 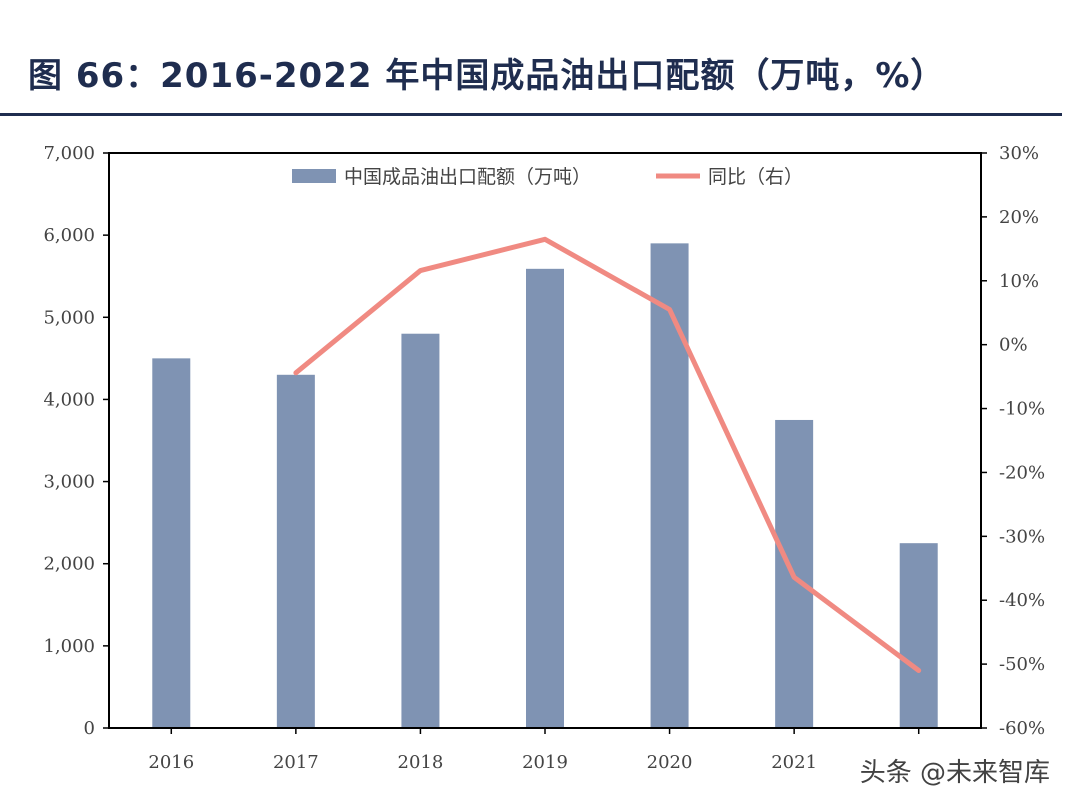 What do you see at coordinates (295, 551) in the screenshot?
I see `bar-2017` at bounding box center [295, 551].